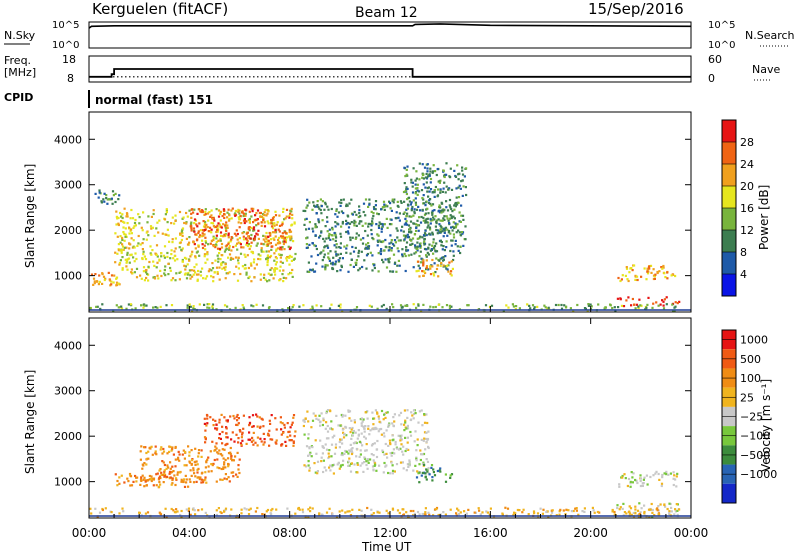 The image size is (800, 554). What do you see at coordinates (721, 25) in the screenshot?
I see `nsky-right-tick-top: 10^5` at bounding box center [721, 25].